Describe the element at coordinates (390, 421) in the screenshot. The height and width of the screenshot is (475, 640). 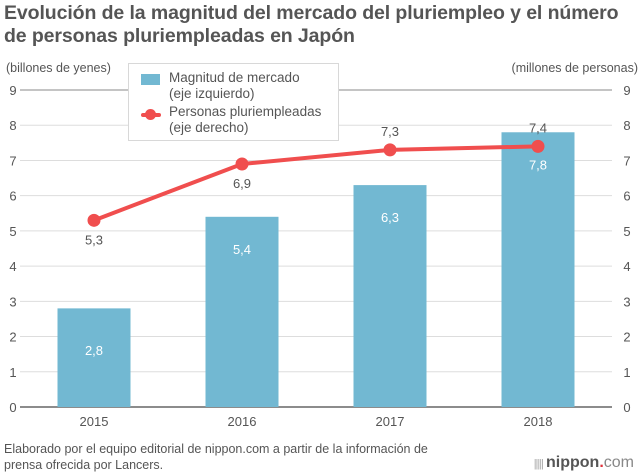
I see `x-tick-label: 2017` at that location.